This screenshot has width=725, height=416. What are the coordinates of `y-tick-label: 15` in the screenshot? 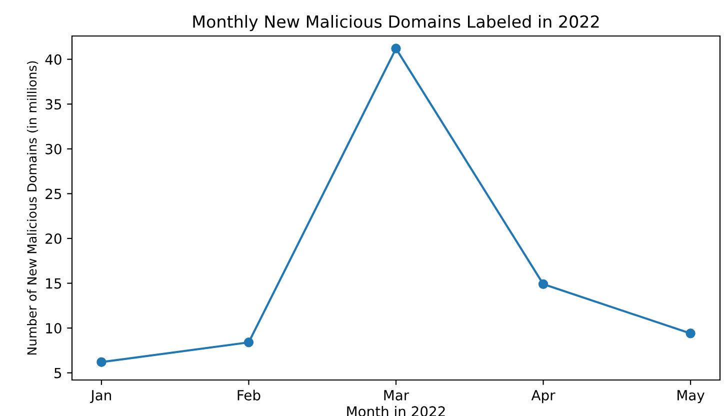 It's located at (54, 283).